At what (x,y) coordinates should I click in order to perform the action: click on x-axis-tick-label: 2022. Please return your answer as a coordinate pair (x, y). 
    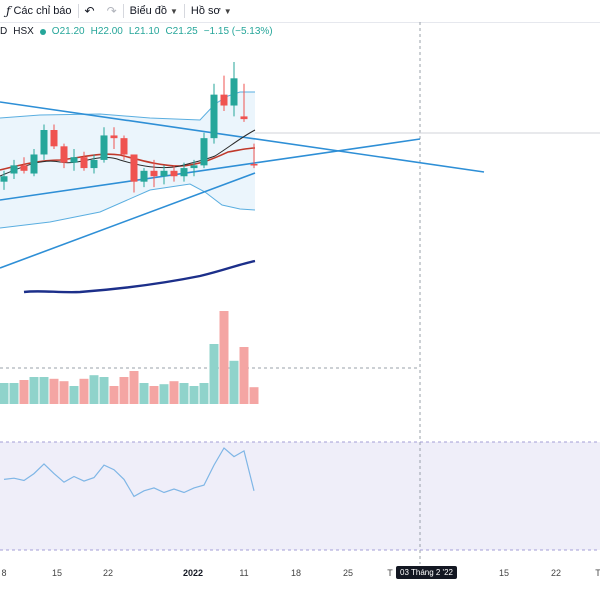
    Looking at the image, I should click on (193, 573).